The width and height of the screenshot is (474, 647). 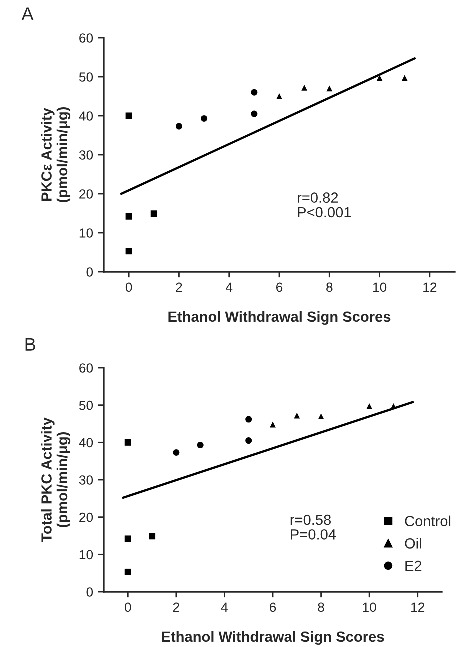 I want to click on text: B, so click(x=31, y=344).